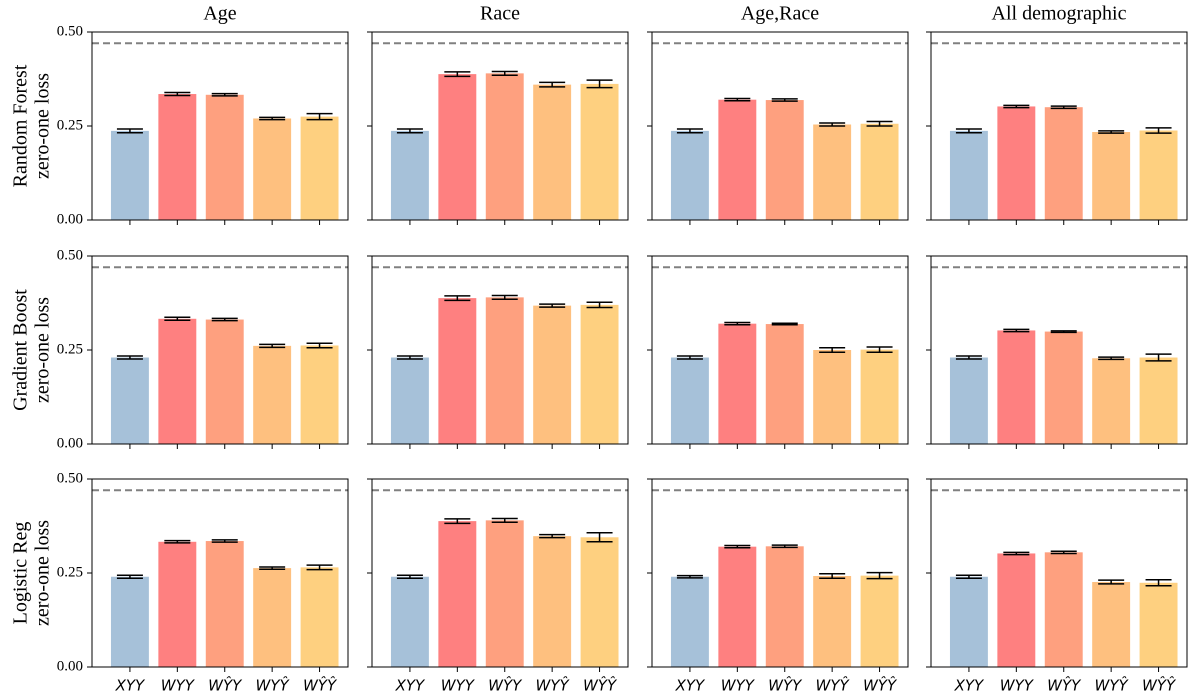  What do you see at coordinates (70, 125) in the screenshot?
I see `y-tick-label: 0.25` at bounding box center [70, 125].